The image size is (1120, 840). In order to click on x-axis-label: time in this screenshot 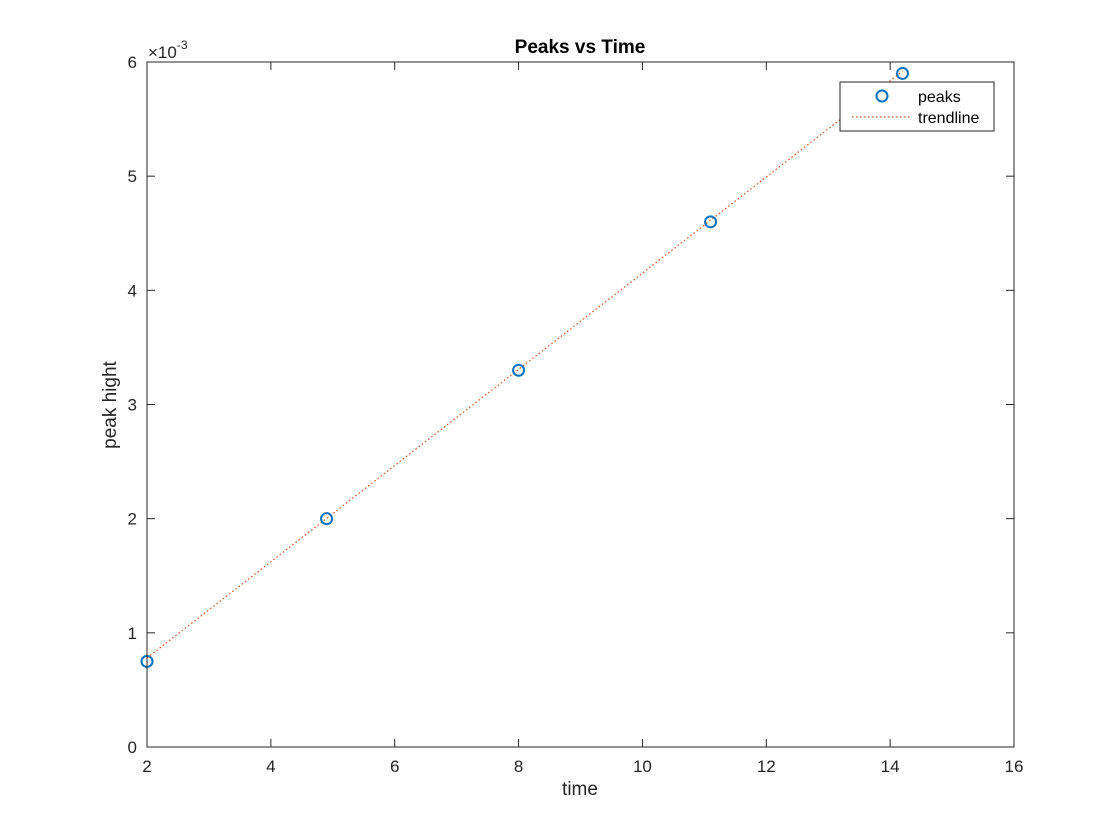, I will do `click(580, 789)`.